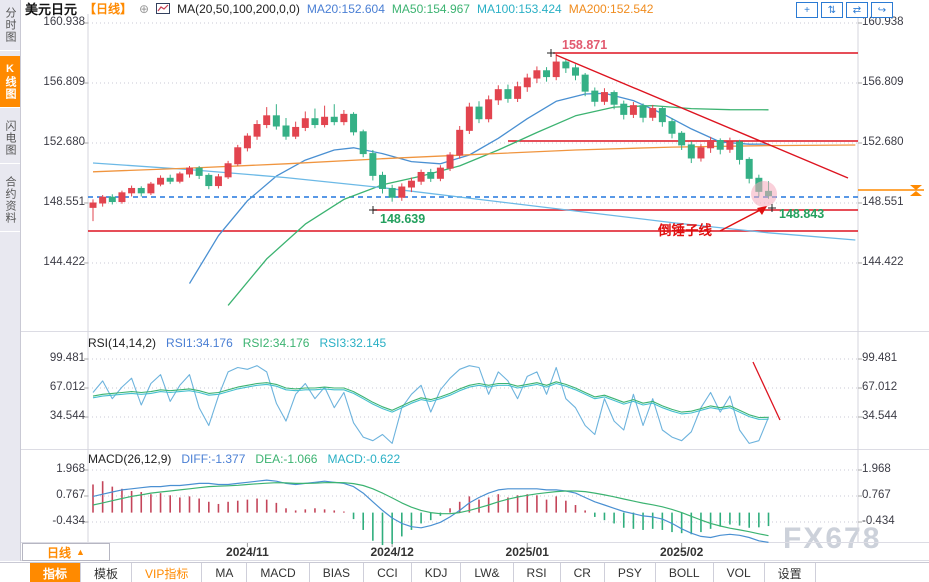 Image resolution: width=929 pixels, height=582 pixels. Describe the element at coordinates (585, 45) in the screenshot. I see `peak-price-label: 158.871` at that location.